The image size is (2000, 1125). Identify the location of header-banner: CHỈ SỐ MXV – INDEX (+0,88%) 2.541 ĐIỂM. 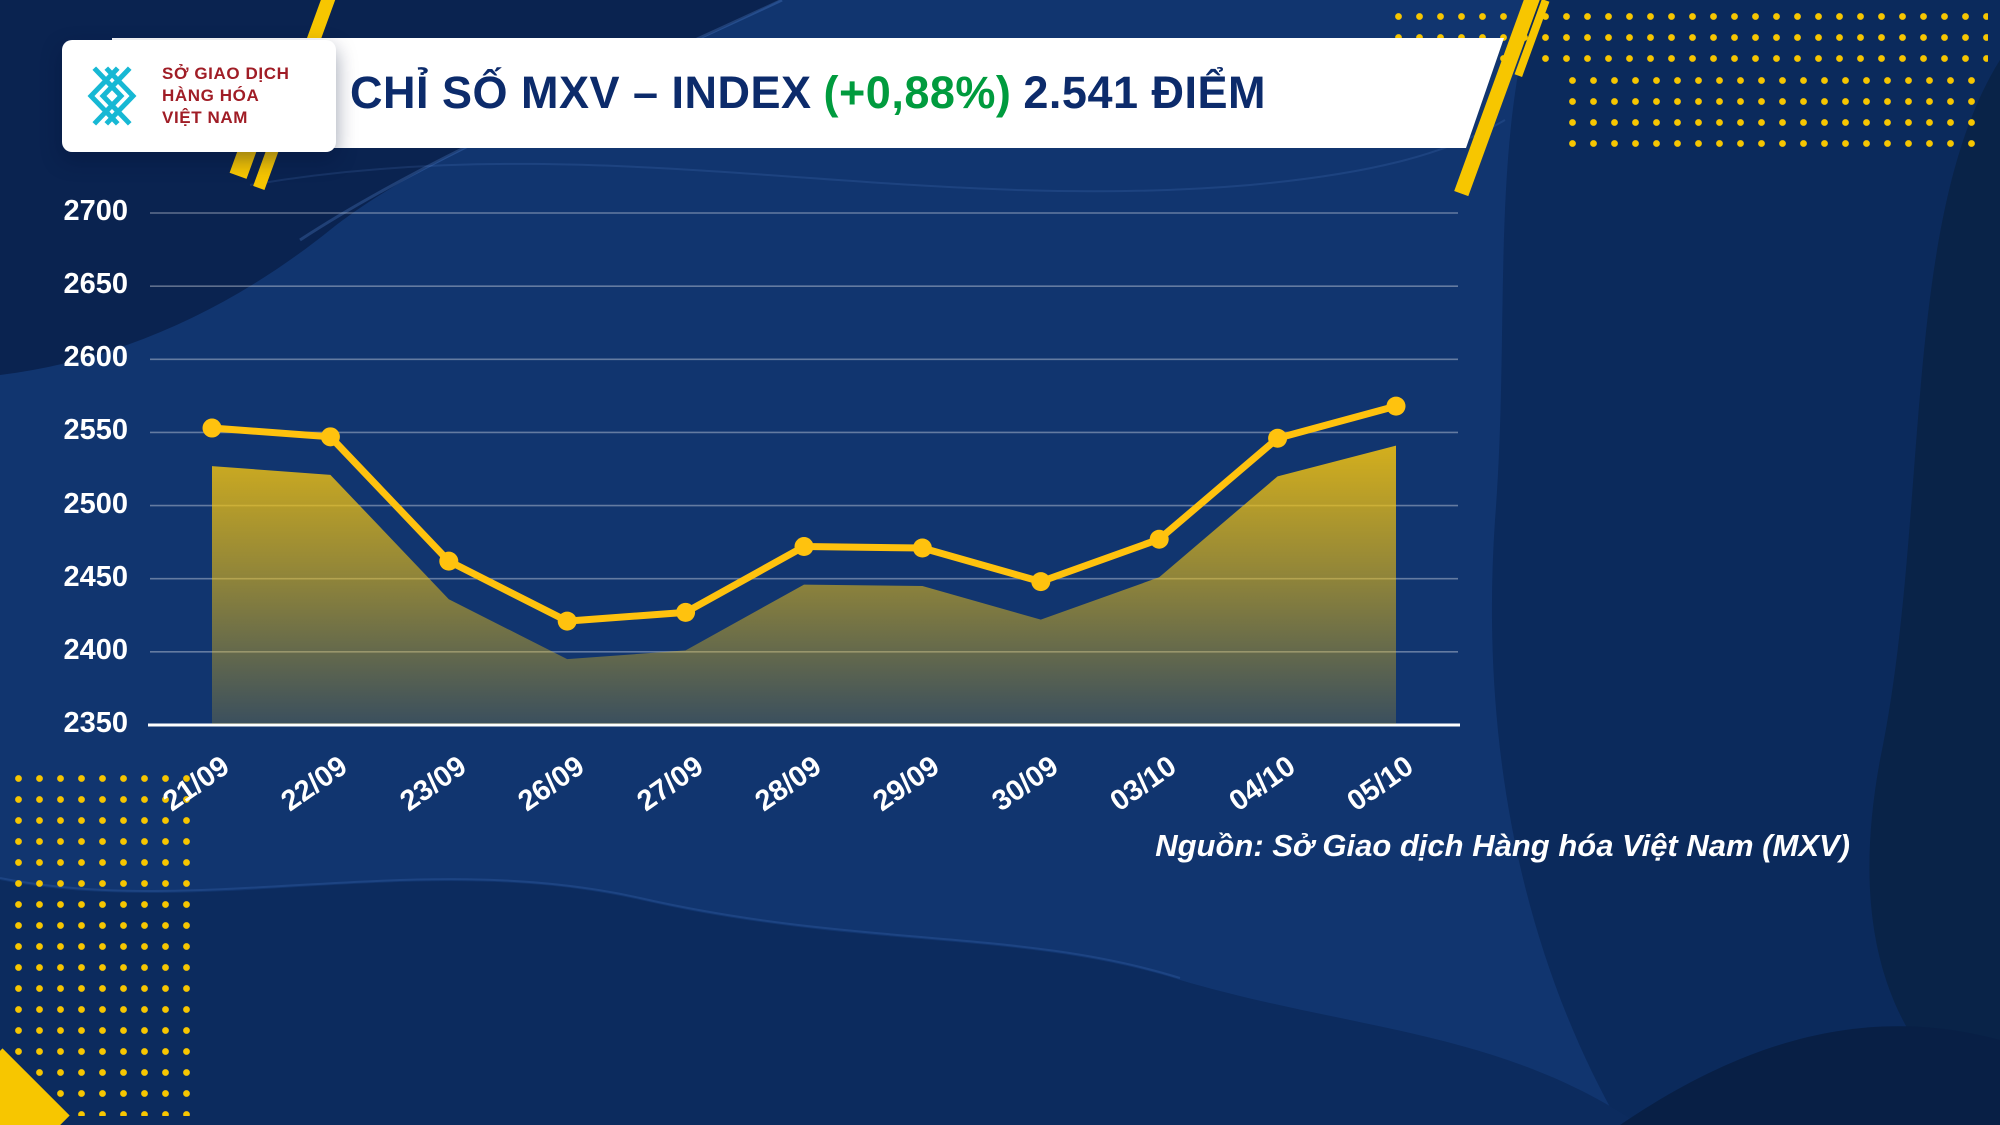
(808, 93).